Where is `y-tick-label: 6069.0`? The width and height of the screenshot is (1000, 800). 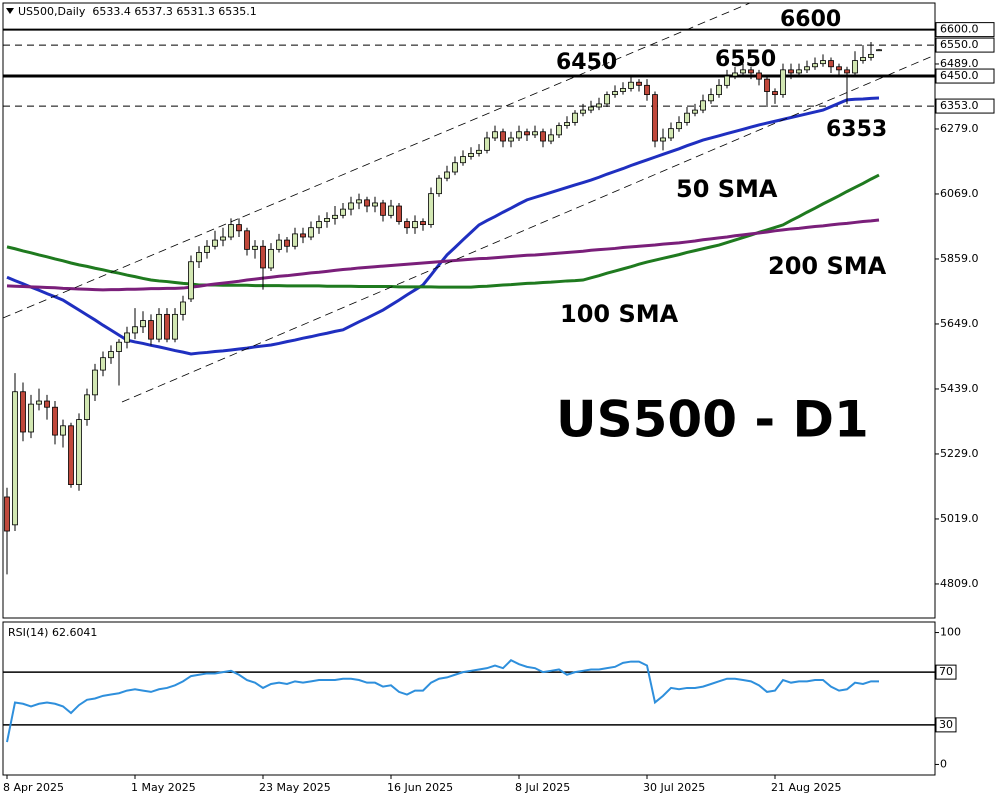
y-tick-label: 6069.0 is located at coordinates (959, 193).